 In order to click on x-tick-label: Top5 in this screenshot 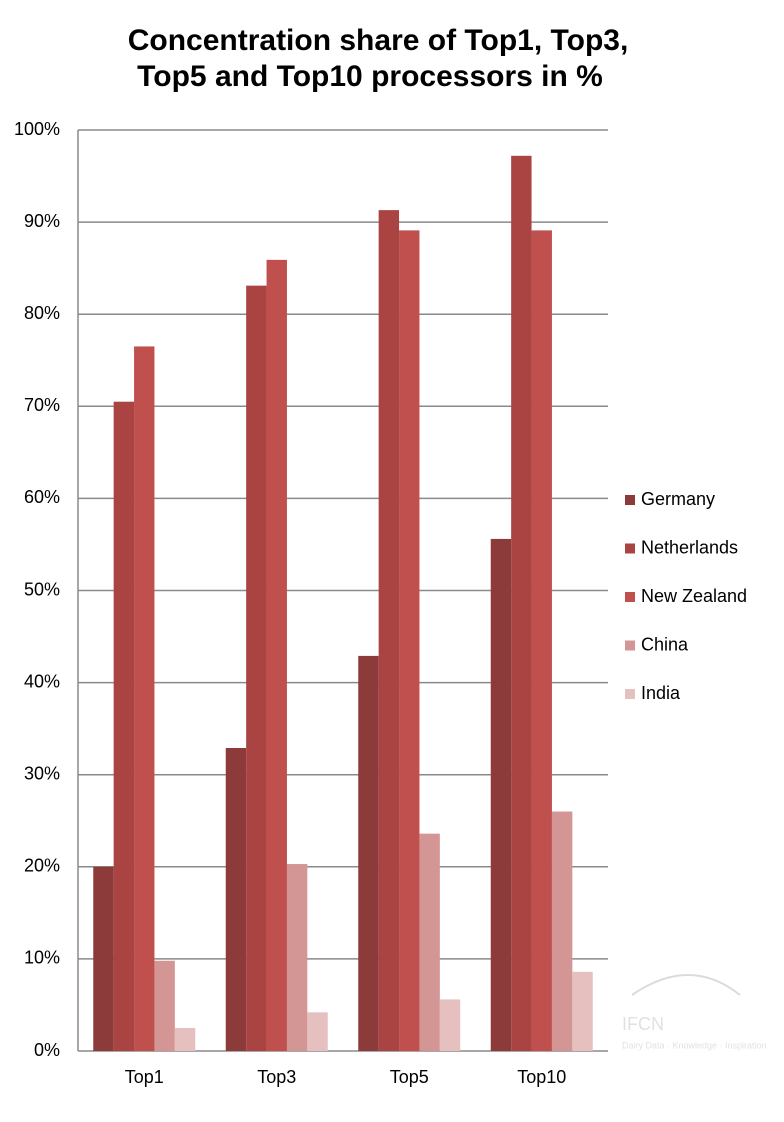, I will do `click(409, 1077)`.